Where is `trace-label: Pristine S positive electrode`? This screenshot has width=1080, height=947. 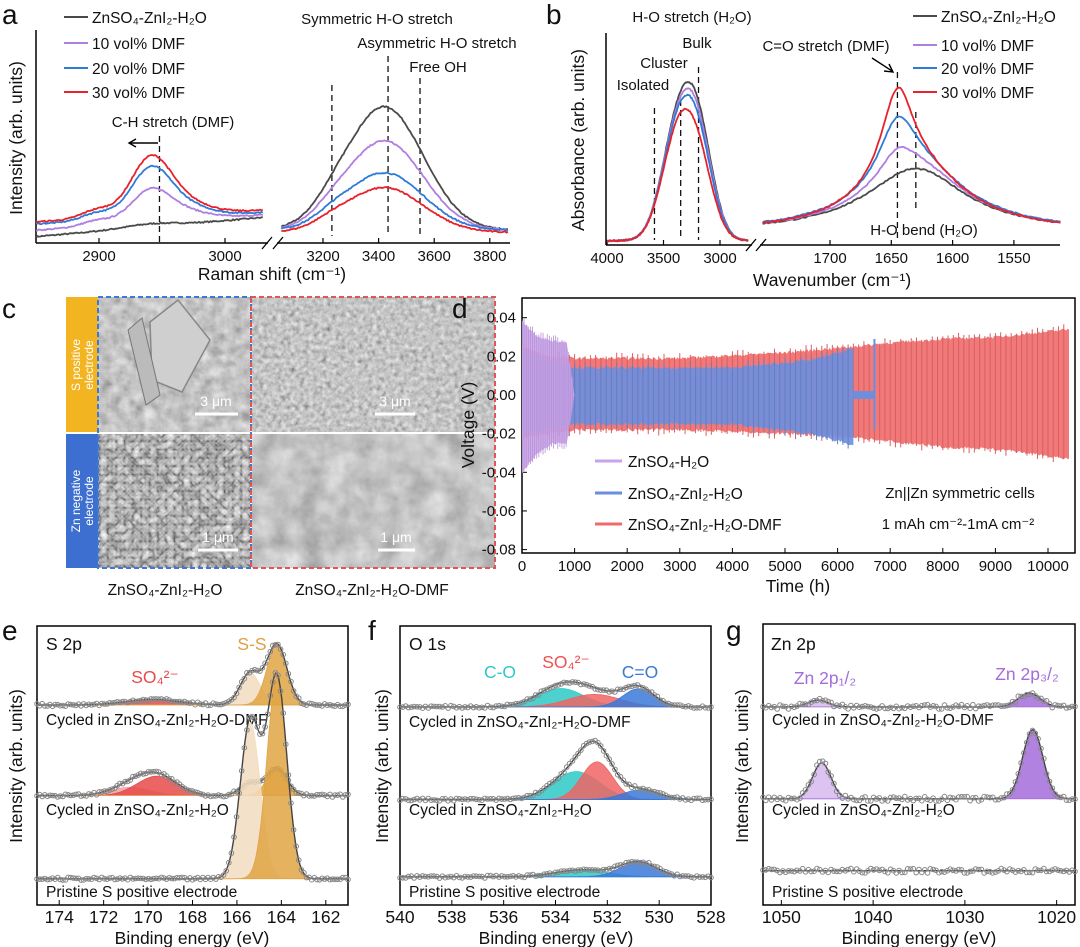
trace-label: Pristine S positive electrode is located at coordinates (867, 892).